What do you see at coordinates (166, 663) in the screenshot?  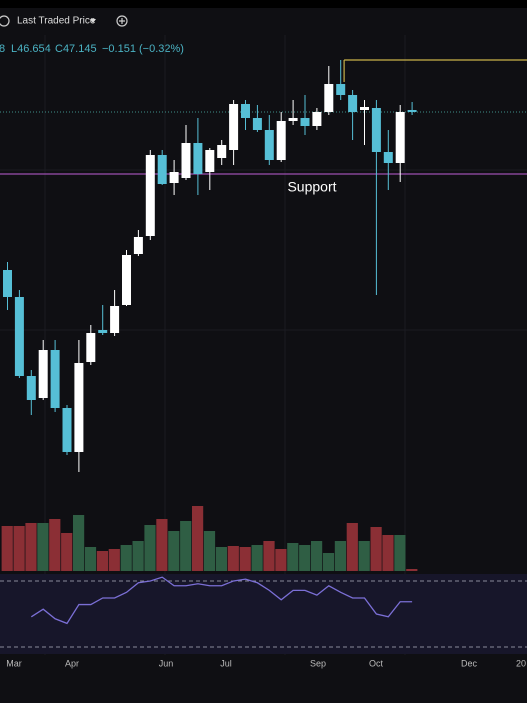 I see `x-tick-label: Jun` at bounding box center [166, 663].